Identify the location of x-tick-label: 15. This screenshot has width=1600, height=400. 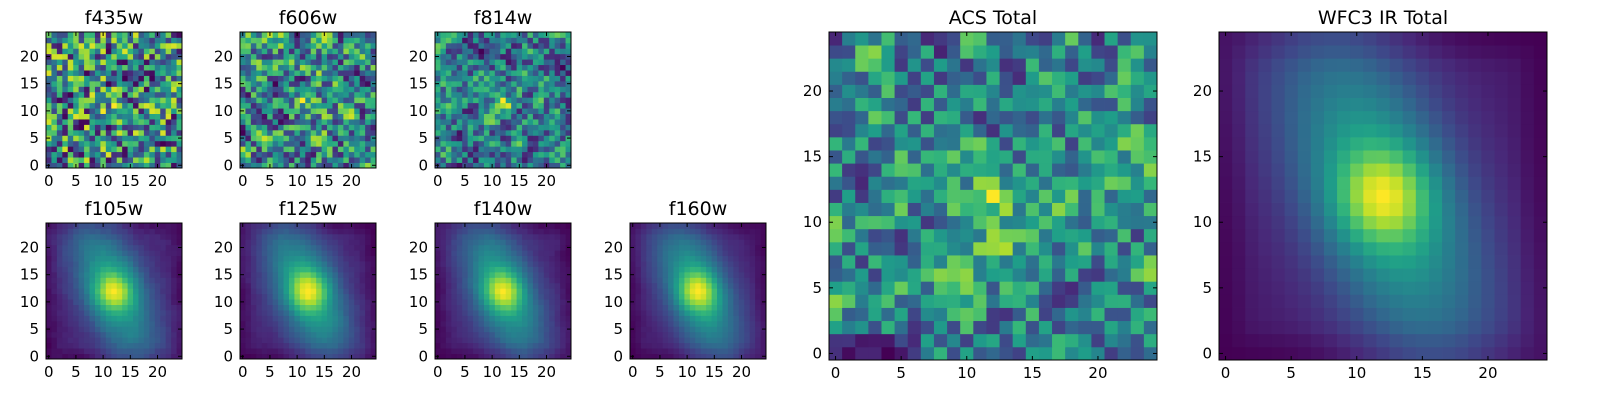
(714, 372).